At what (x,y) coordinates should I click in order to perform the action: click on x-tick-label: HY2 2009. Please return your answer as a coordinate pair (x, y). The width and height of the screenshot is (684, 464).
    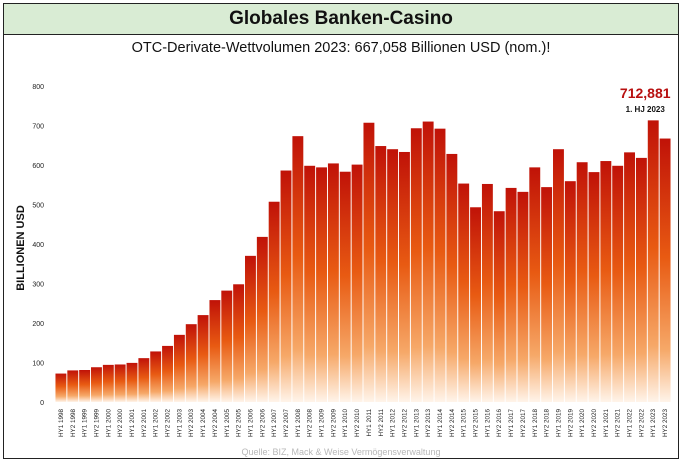
    Looking at the image, I should click on (333, 423).